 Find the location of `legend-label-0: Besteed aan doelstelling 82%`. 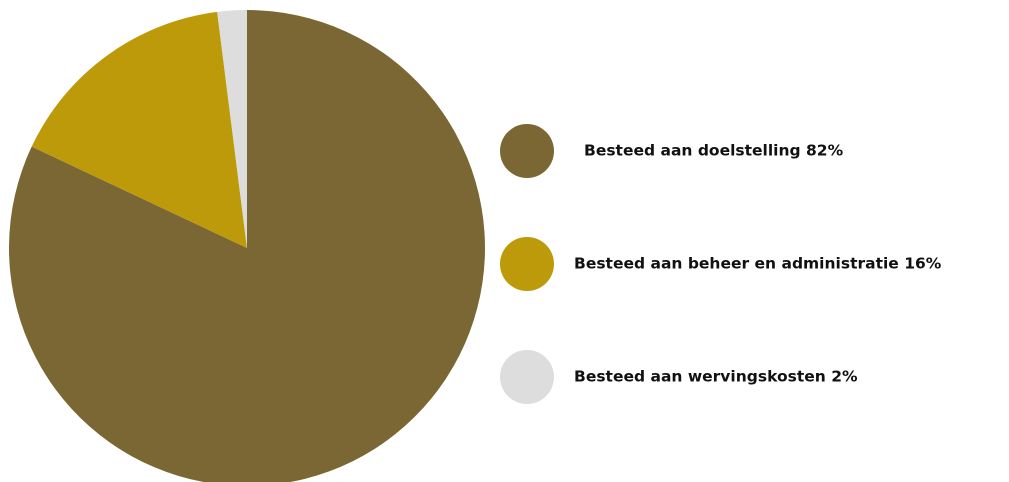

legend-label-0: Besteed aan doelstelling 82% is located at coordinates (714, 151).